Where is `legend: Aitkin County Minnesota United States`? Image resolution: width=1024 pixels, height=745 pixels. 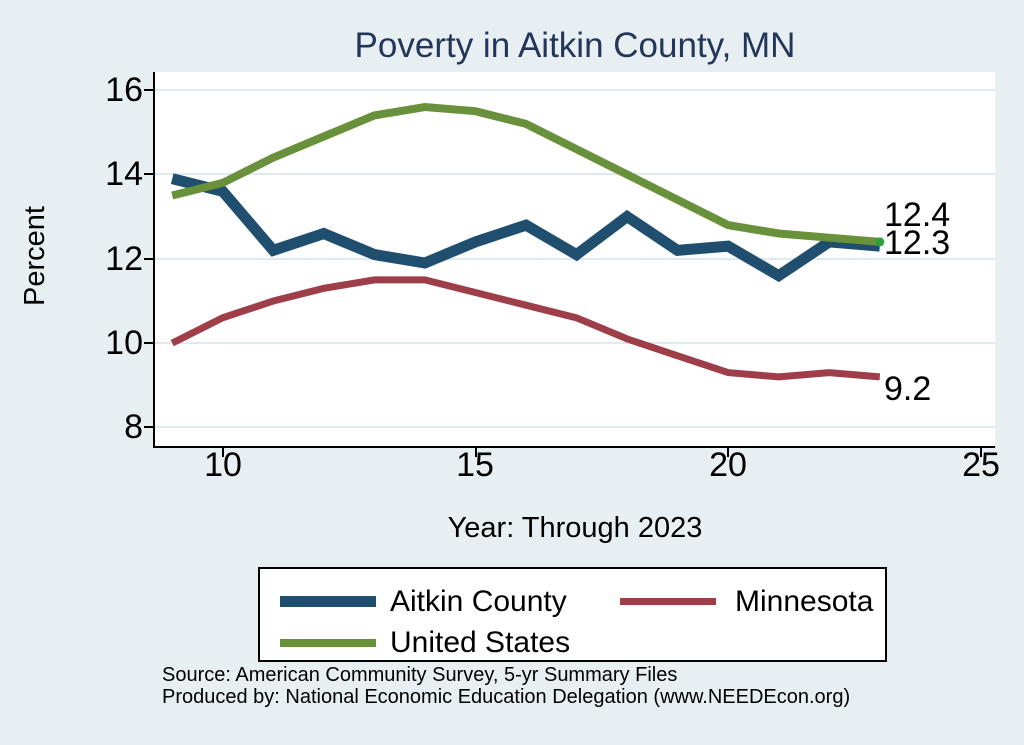 legend: Aitkin County Minnesota United States is located at coordinates (572, 614).